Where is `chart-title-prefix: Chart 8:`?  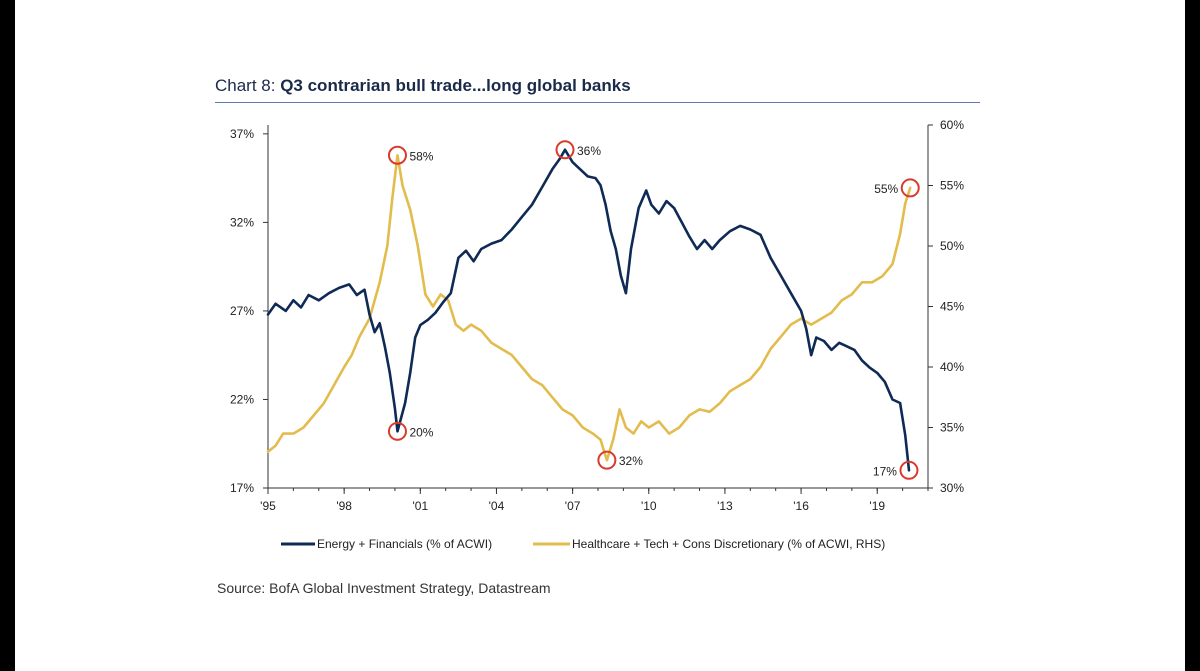 chart-title-prefix: Chart 8: is located at coordinates (248, 85).